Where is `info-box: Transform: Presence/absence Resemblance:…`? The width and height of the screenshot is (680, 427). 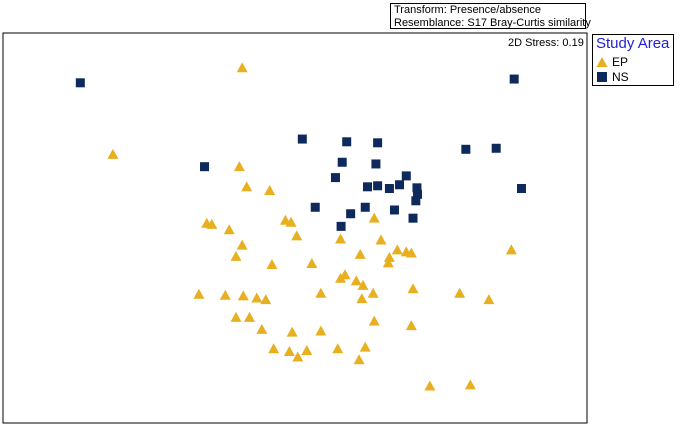 info-box: Transform: Presence/absence Resemblance:… is located at coordinates (490, 16).